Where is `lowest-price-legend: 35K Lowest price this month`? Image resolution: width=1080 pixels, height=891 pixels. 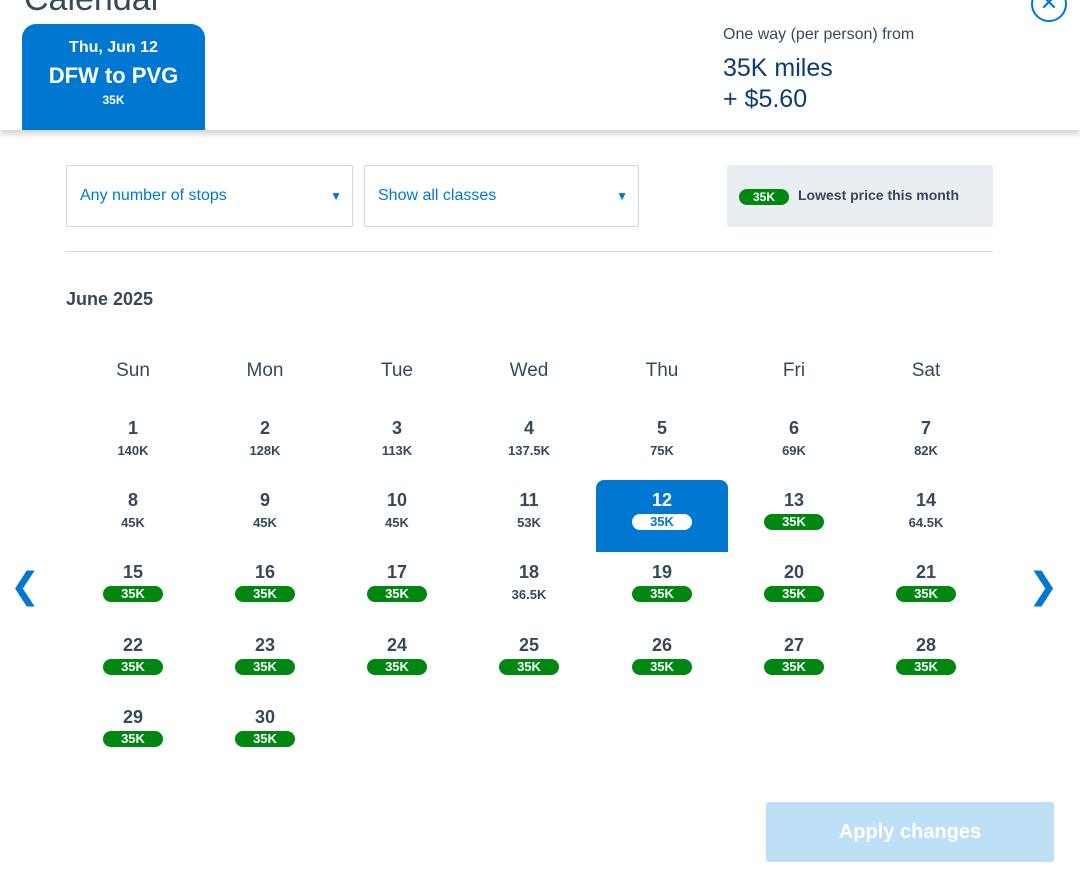
lowest-price-legend: 35K Lowest price this month is located at coordinates (860, 196).